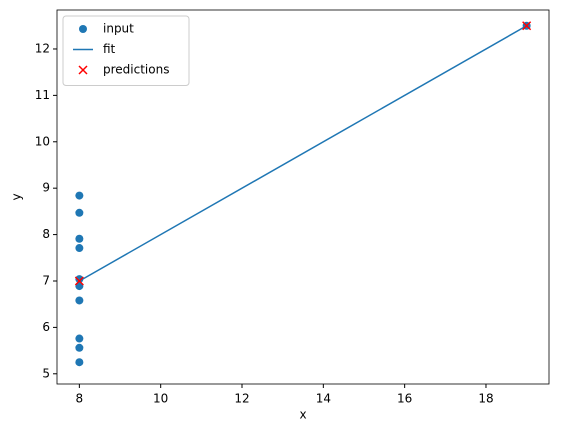 This screenshot has width=563, height=432. Describe the element at coordinates (46, 188) in the screenshot. I see `y-tick-label: 9` at that location.